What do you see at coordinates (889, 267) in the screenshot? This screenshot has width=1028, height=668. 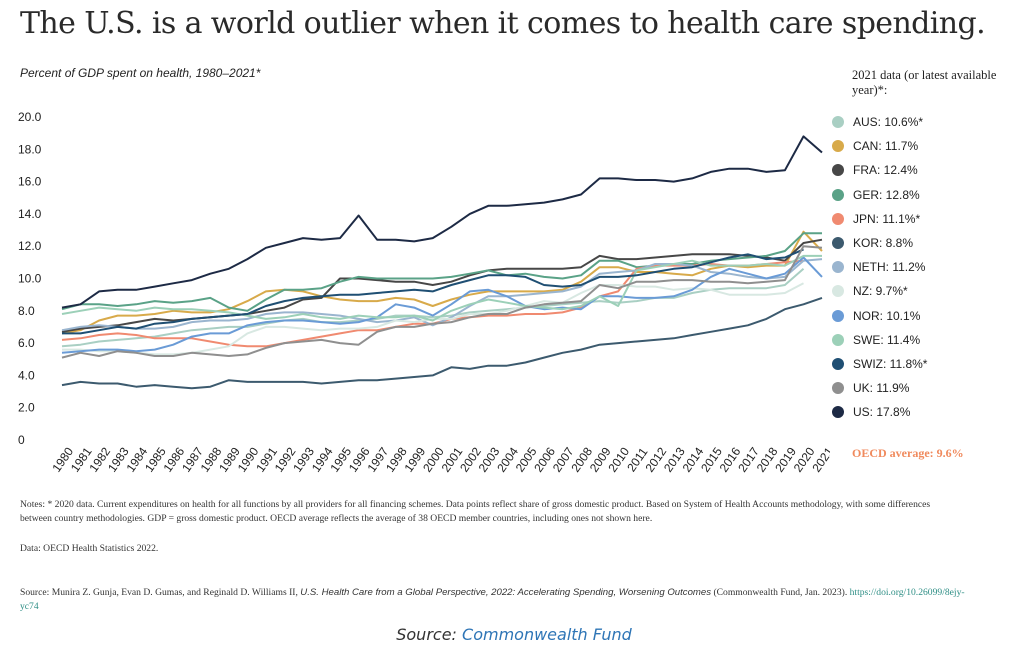 I see `legend-label: NETH: 11.2%` at bounding box center [889, 267].